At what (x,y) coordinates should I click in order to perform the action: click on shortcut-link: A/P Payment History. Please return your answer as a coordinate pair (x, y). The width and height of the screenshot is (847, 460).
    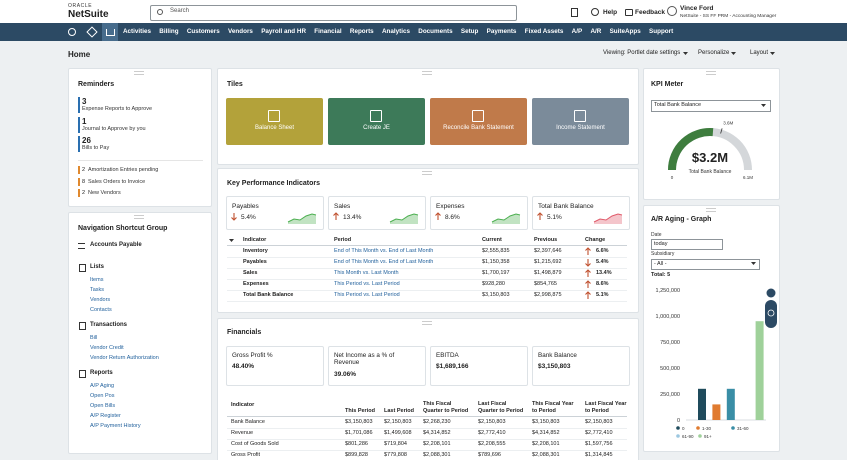
    Looking at the image, I should click on (115, 426).